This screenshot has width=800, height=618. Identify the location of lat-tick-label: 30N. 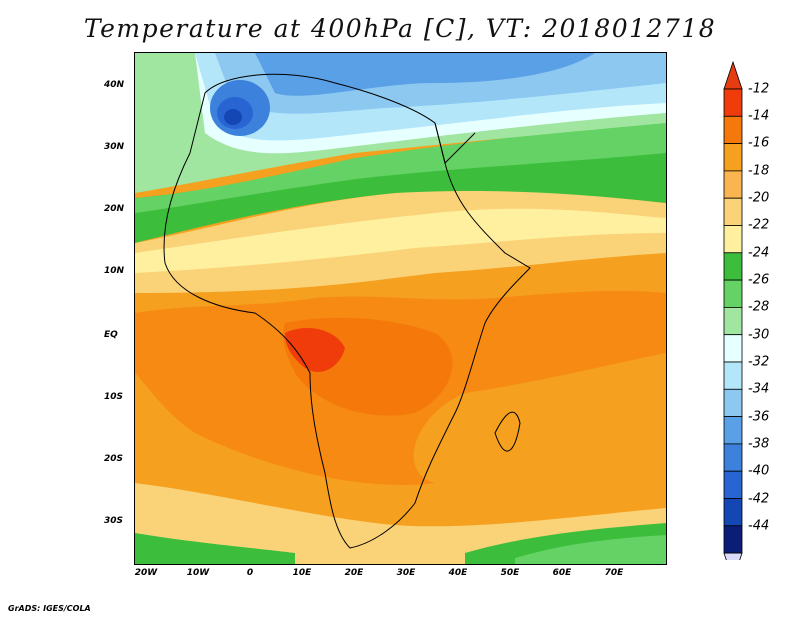
(114, 147).